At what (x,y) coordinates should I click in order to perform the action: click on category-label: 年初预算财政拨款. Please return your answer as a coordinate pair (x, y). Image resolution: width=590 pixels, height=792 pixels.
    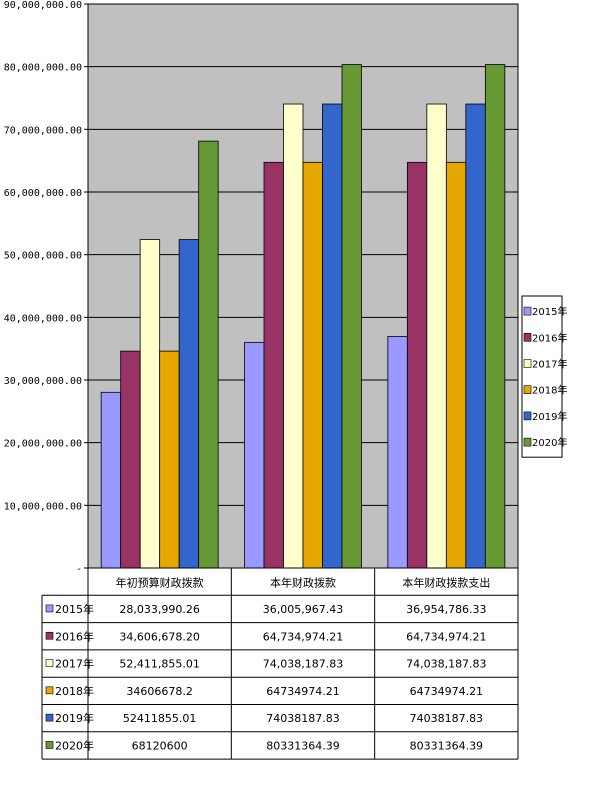
    Looking at the image, I should click on (160, 583).